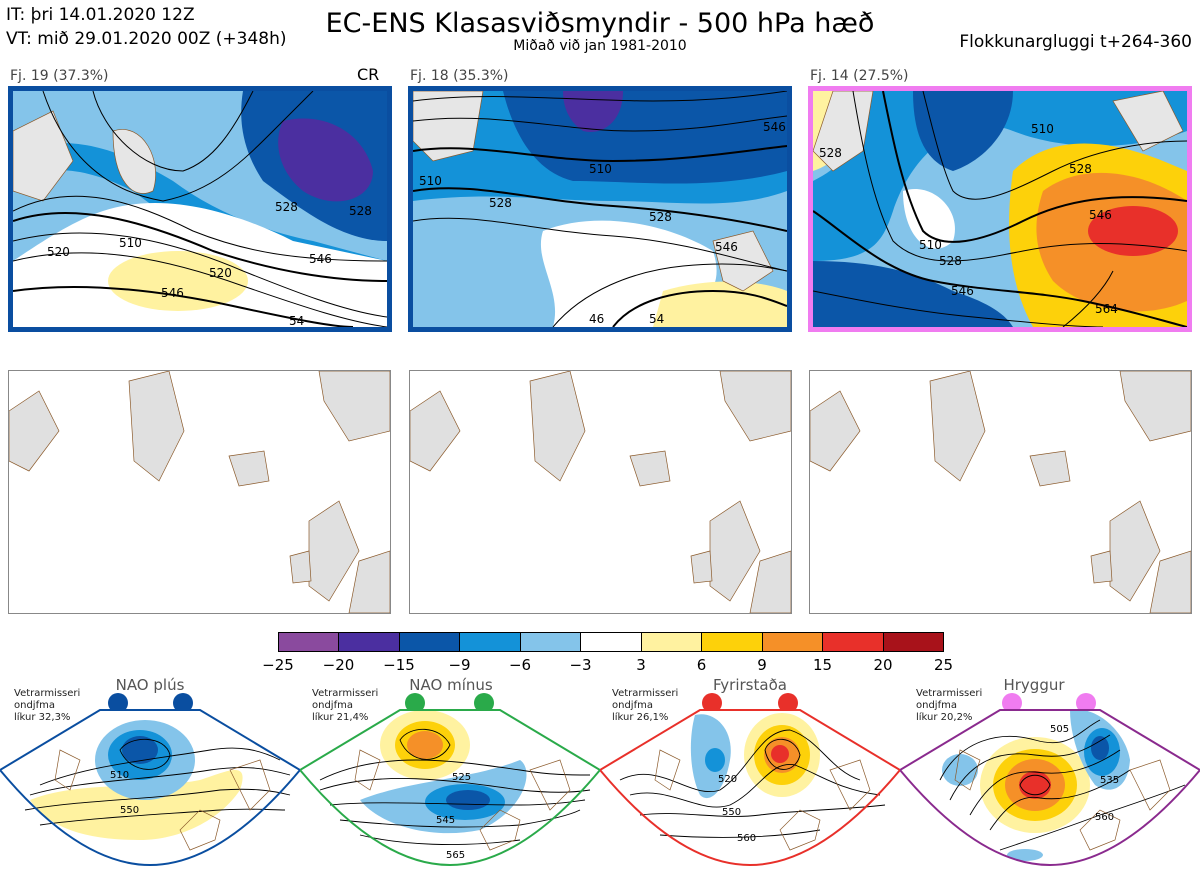  I want to click on regime-3-map: 520 550 560, so click(750, 780).